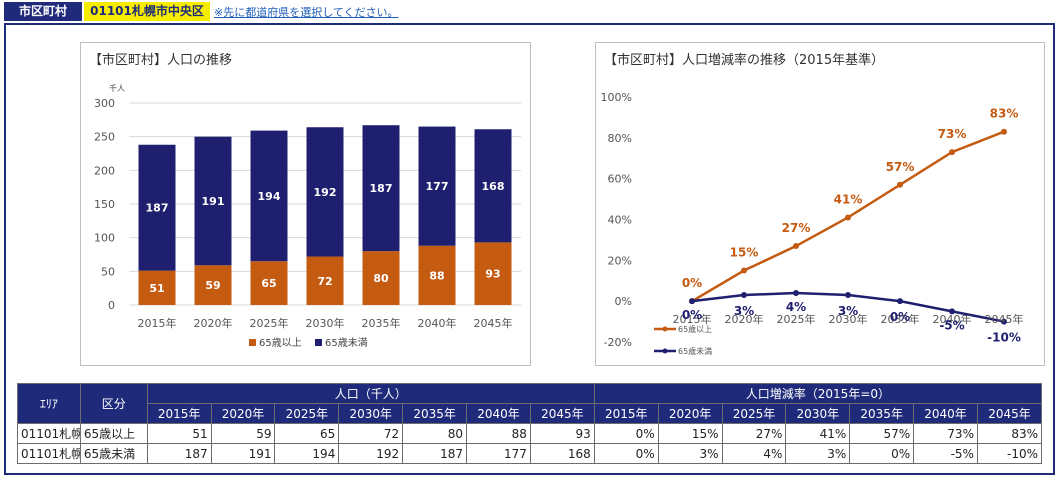 This screenshot has width=1061, height=479. Describe the element at coordinates (626, 413) in the screenshot. I see `table-header-rate-year: 2015年` at that location.